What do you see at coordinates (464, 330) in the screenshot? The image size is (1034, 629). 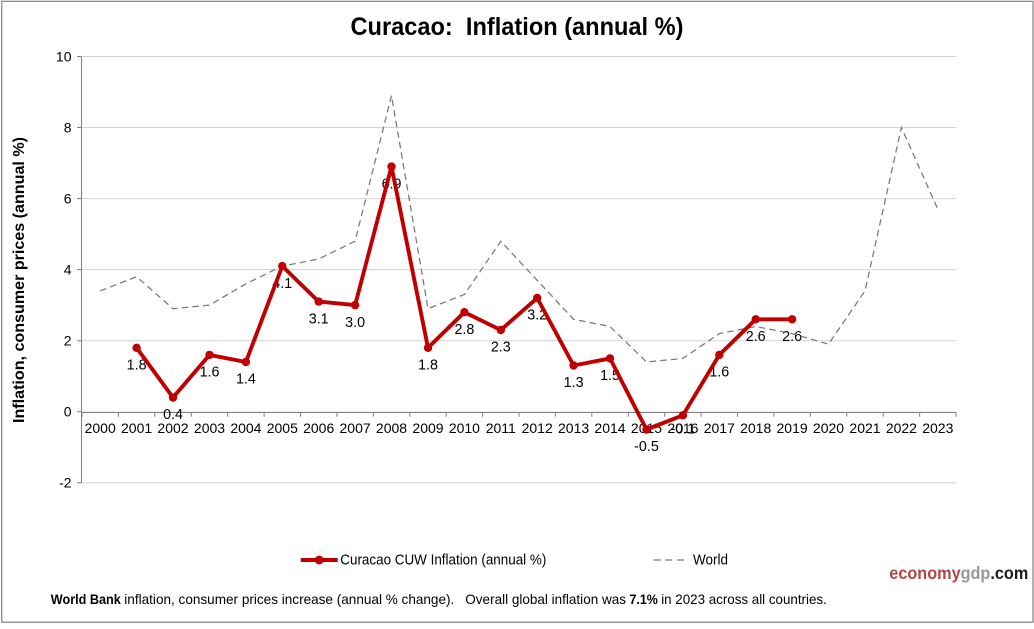 I see `svg-text: 2.8` at bounding box center [464, 330].